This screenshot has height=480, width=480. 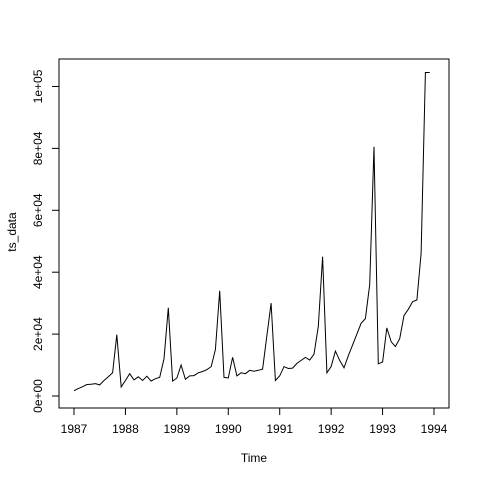 I want to click on y-axis: 0e+00 2e+04 4e+04 6e+04 8e+04 1e+05, so click(x=45, y=241).